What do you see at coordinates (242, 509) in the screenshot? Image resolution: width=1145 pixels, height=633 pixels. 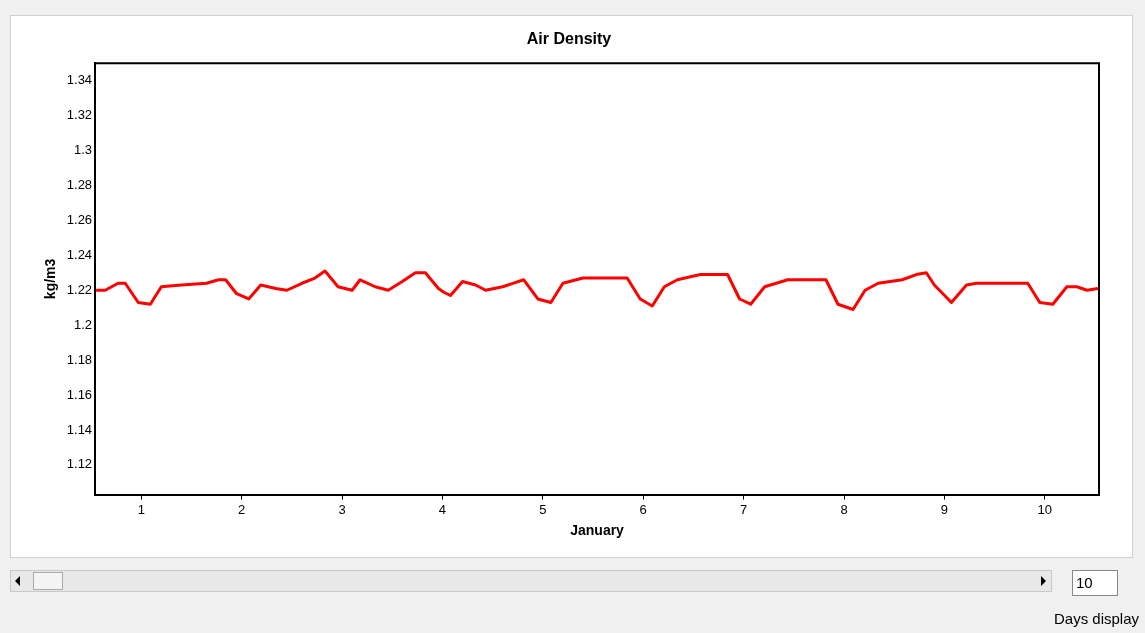 I see `x-tick-label: 2` at bounding box center [242, 509].